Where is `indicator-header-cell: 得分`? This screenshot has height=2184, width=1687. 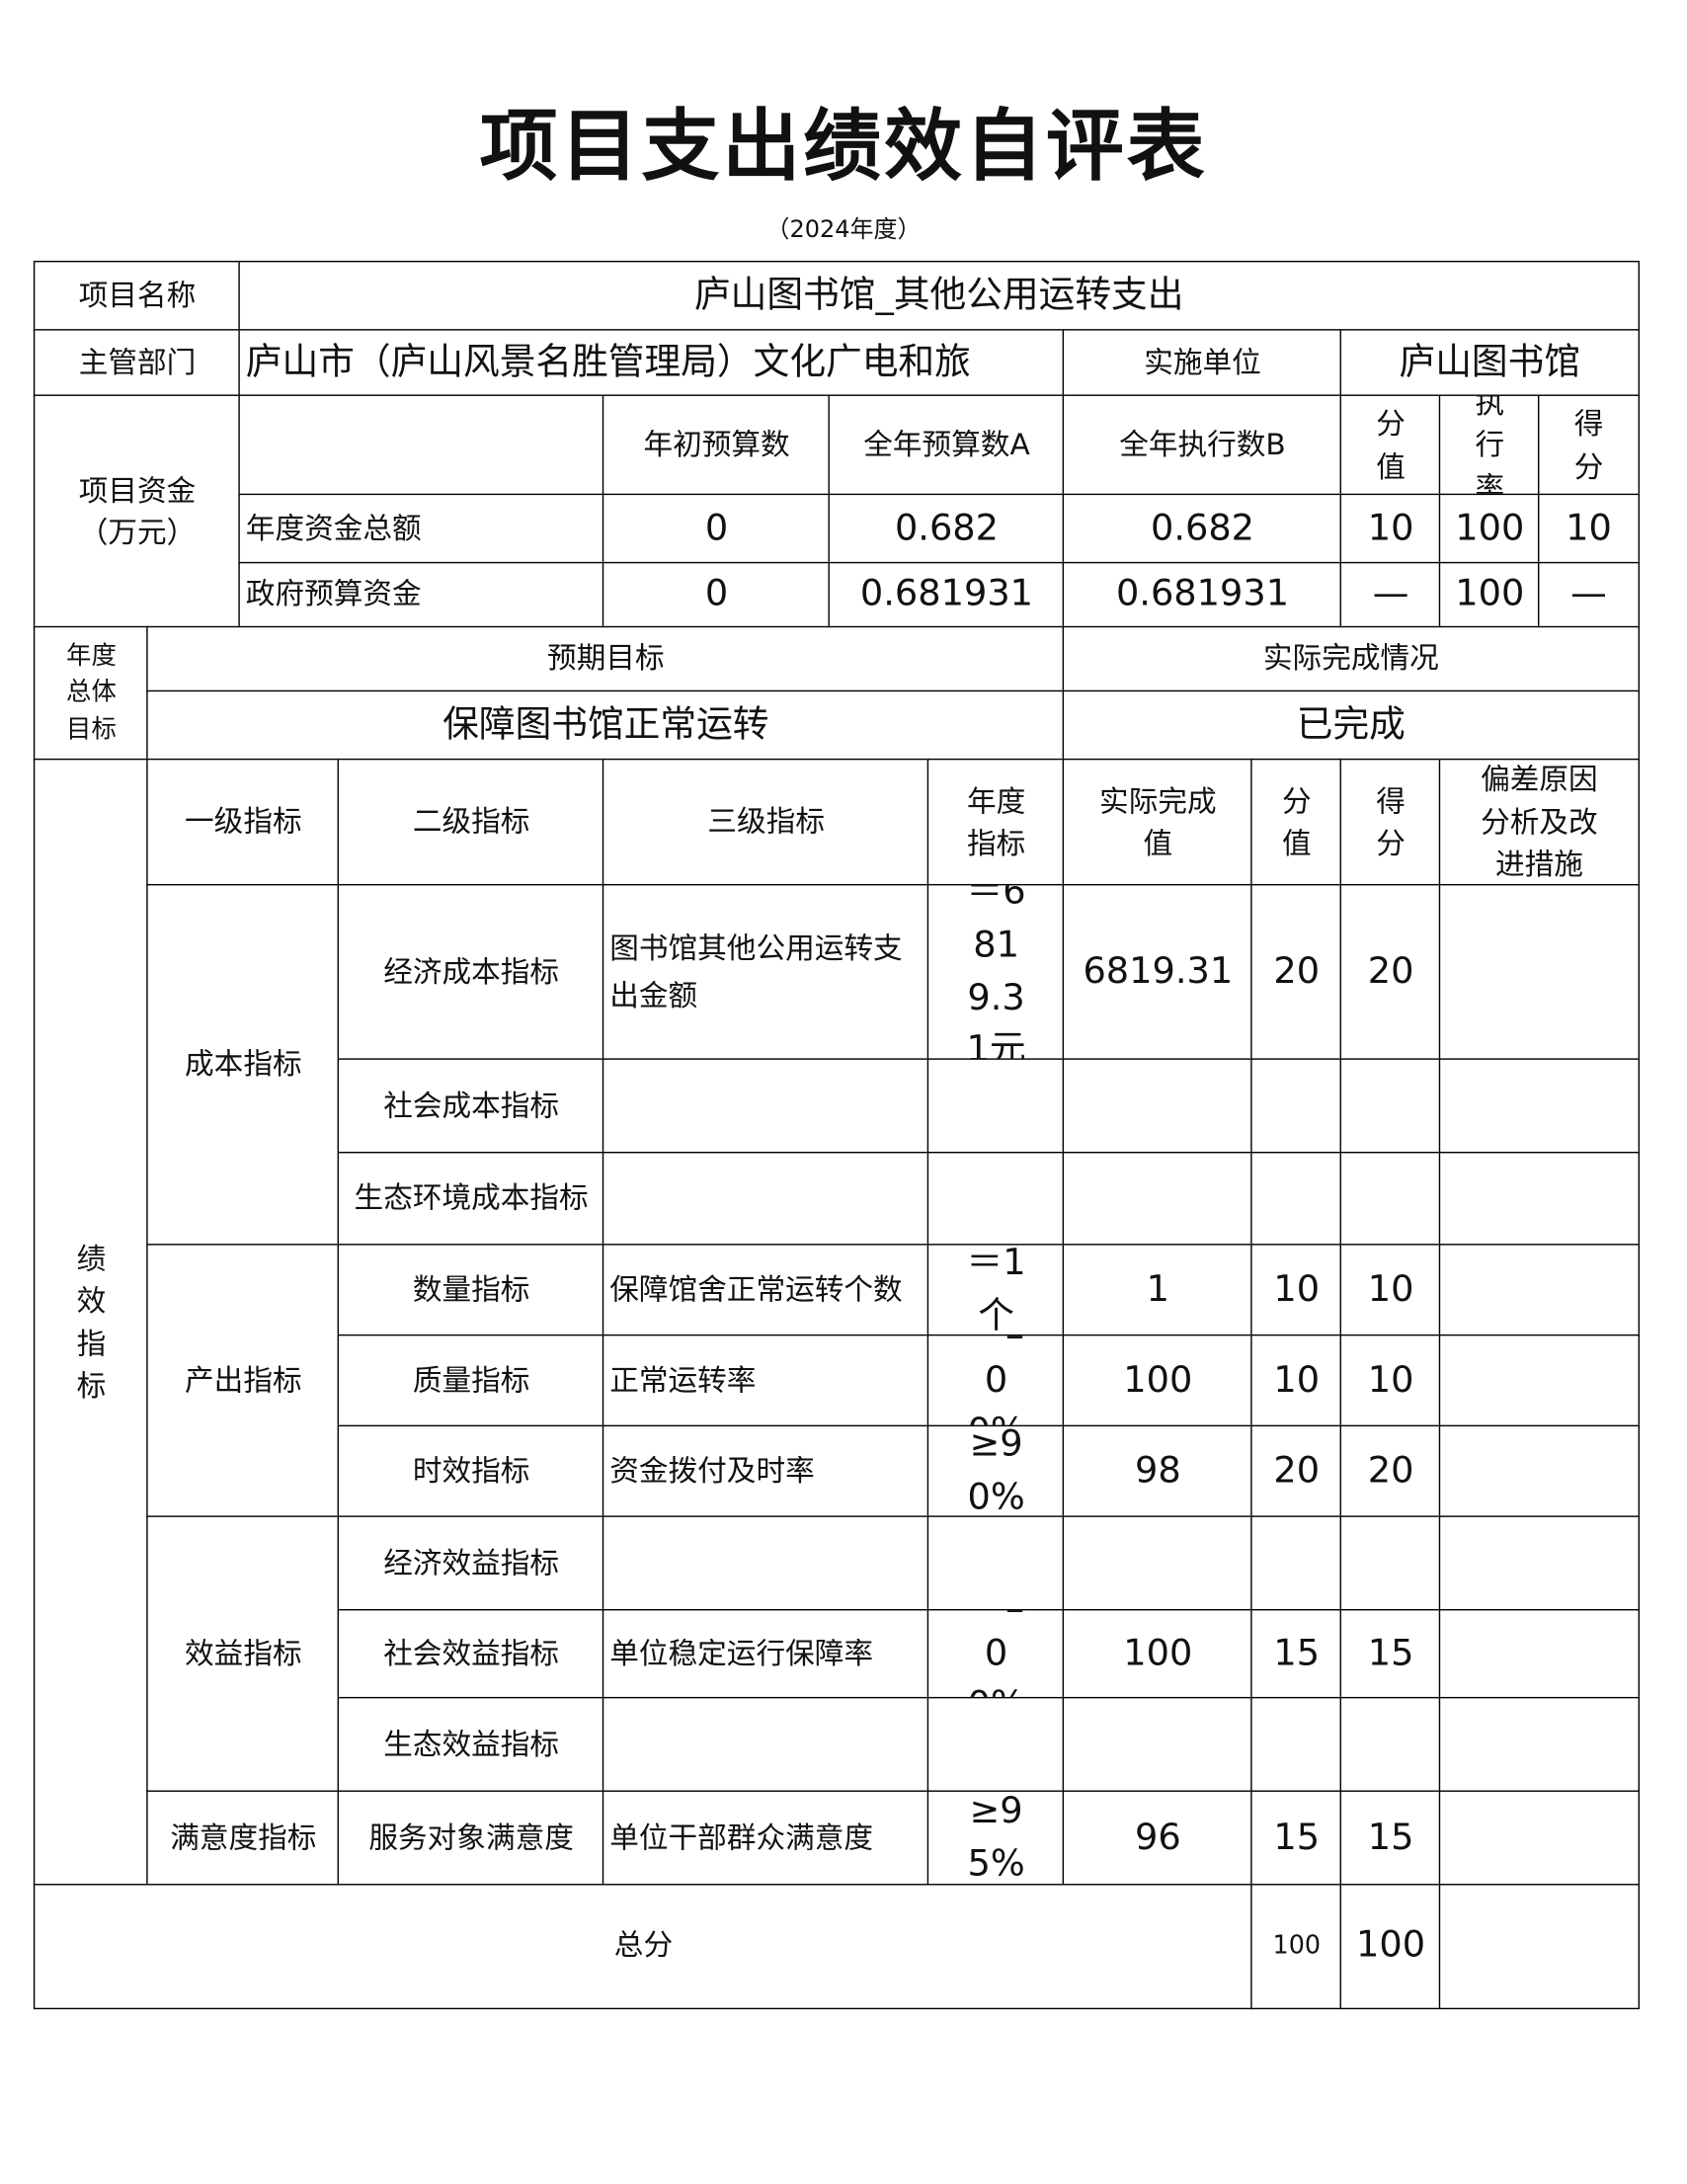 indicator-header-cell: 得分 is located at coordinates (1390, 823).